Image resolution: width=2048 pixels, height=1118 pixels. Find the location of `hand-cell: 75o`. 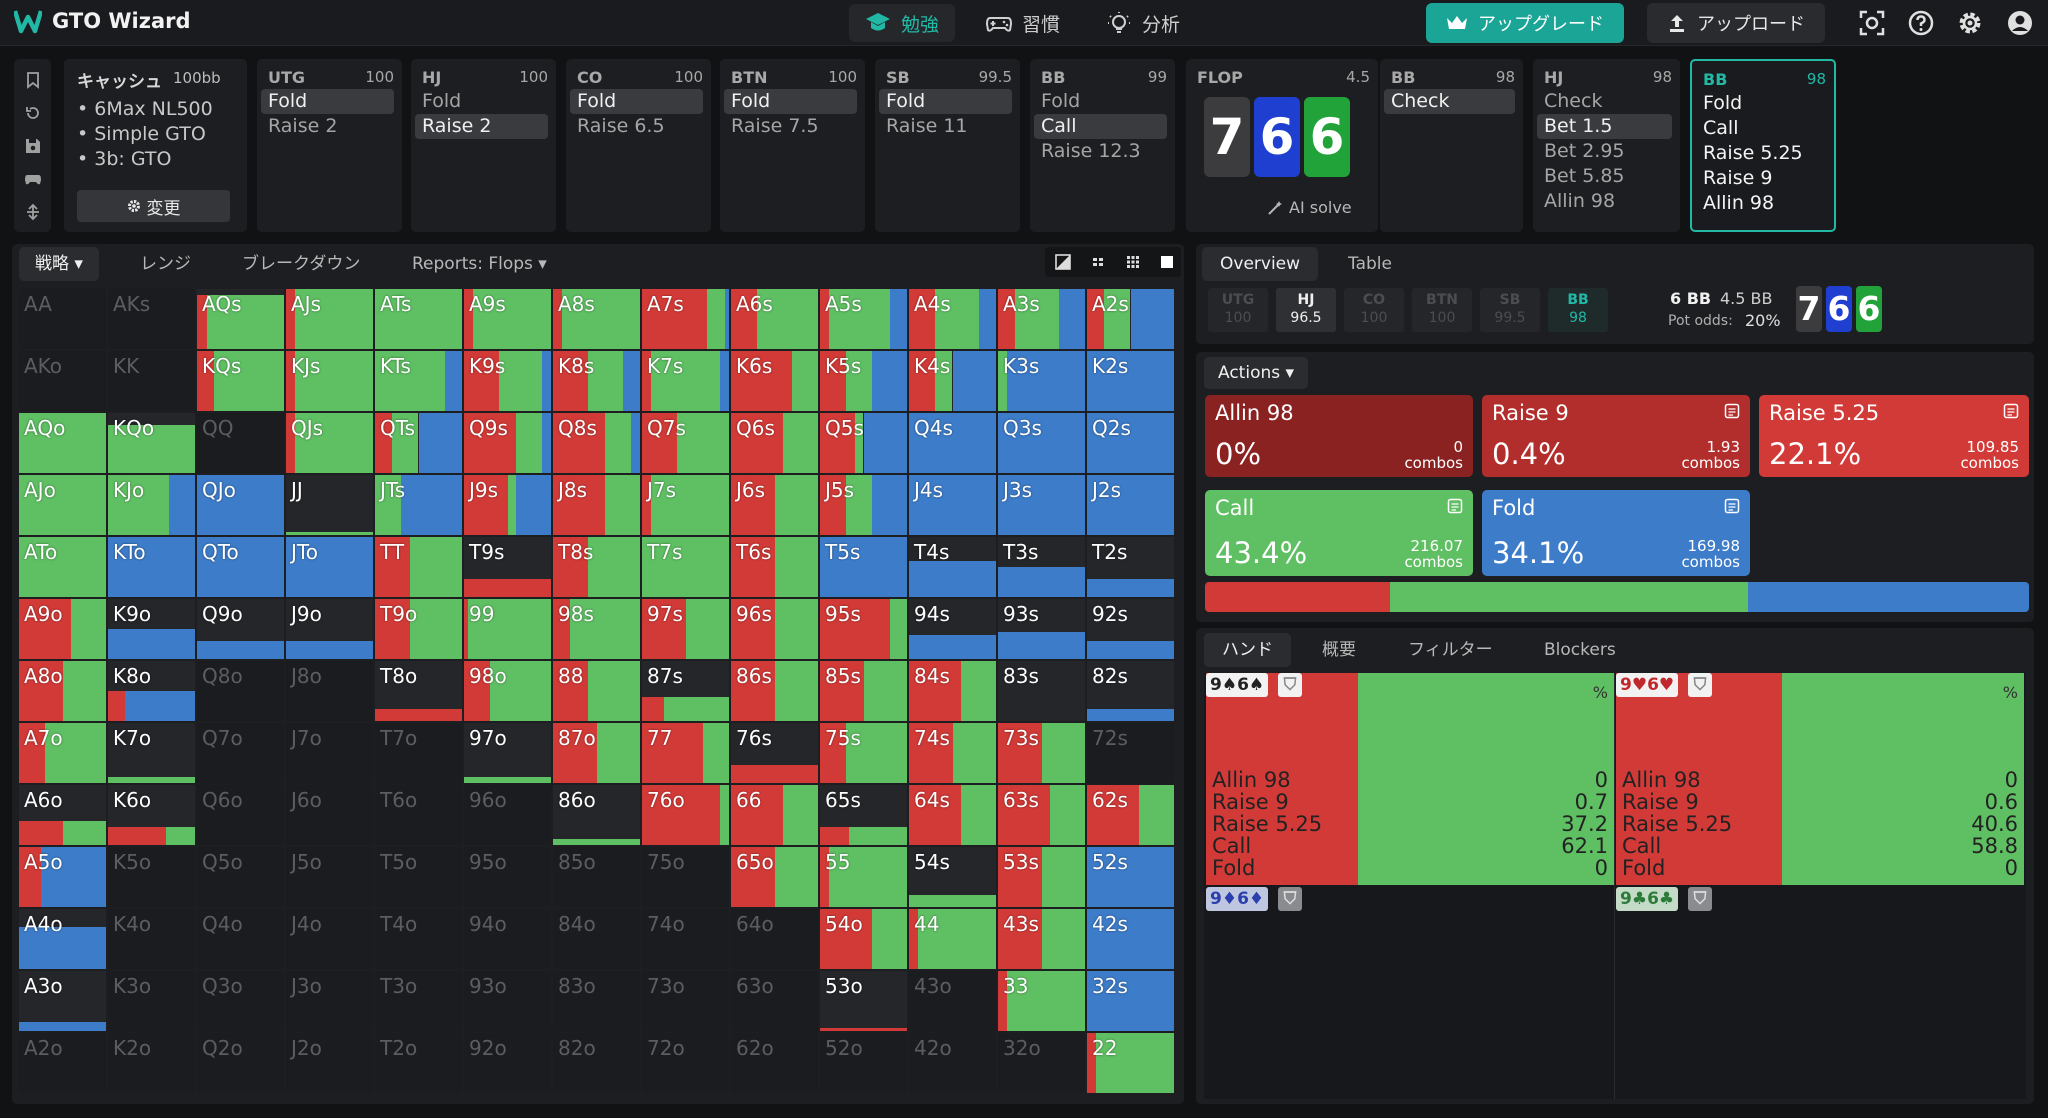

hand-cell: 75o is located at coordinates (685, 877).